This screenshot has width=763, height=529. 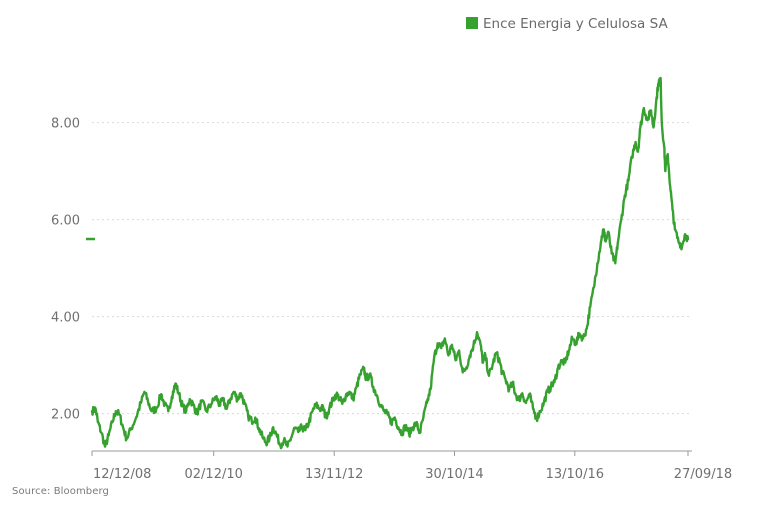 What do you see at coordinates (391, 453) in the screenshot?
I see `x-axis` at bounding box center [391, 453].